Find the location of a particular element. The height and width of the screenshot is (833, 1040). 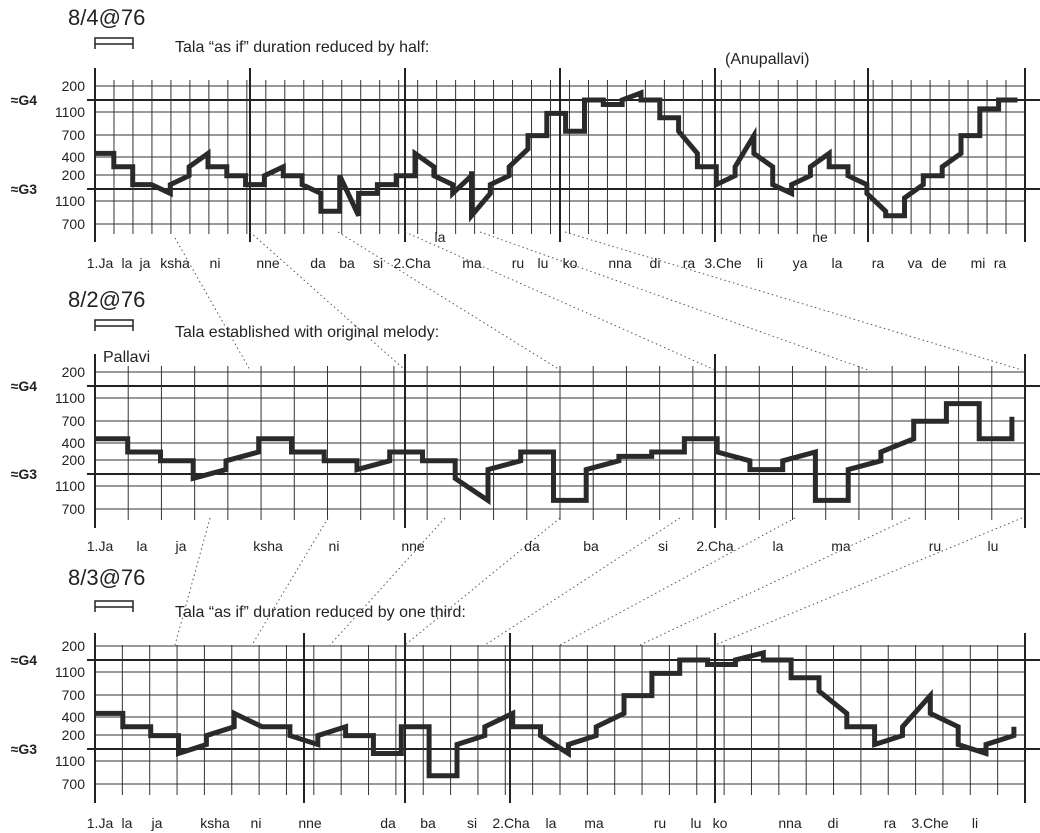

syllable-label: ya is located at coordinates (800, 263).